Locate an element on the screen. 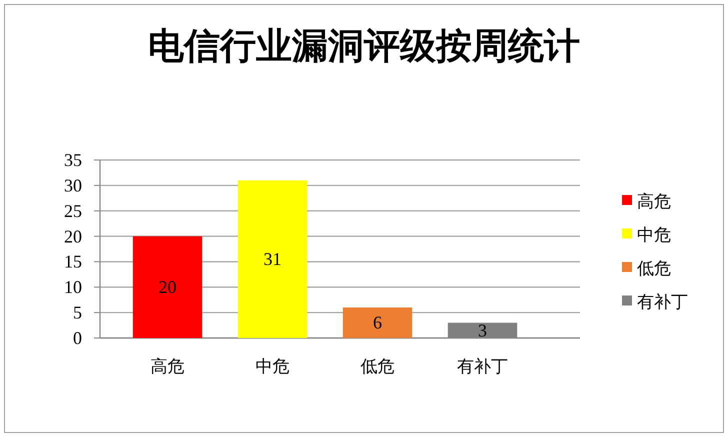 This screenshot has width=728, height=437. legend-label: 低危 is located at coordinates (654, 268).